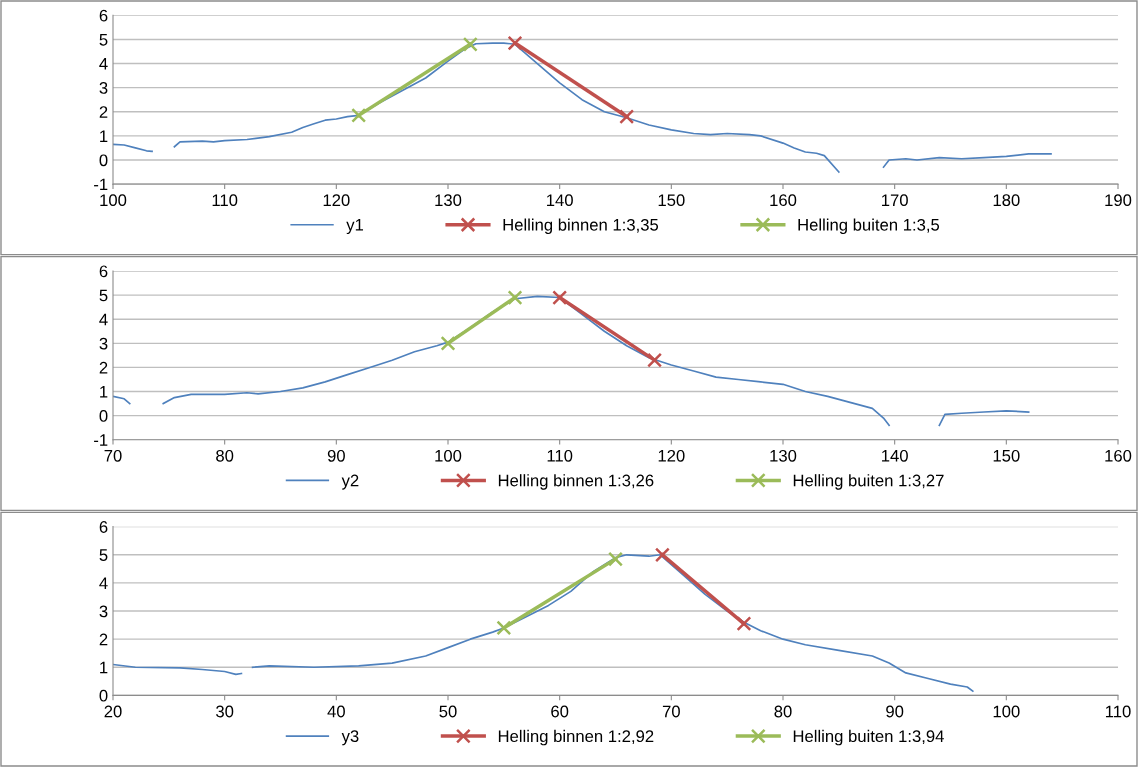 The width and height of the screenshot is (1139, 767). What do you see at coordinates (350, 482) in the screenshot?
I see `legend-label: y2` at bounding box center [350, 482].